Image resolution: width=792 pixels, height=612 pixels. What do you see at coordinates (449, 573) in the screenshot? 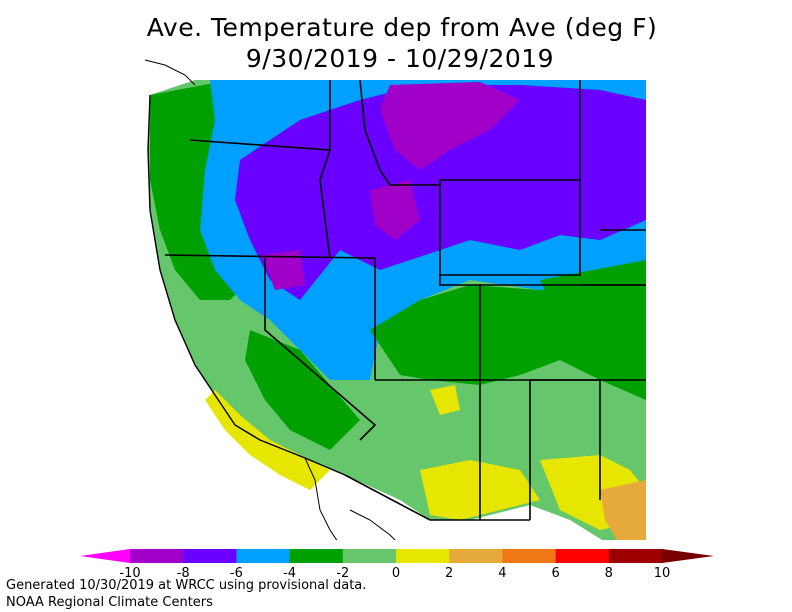
I see `legend-tick-label: 2` at bounding box center [449, 573].